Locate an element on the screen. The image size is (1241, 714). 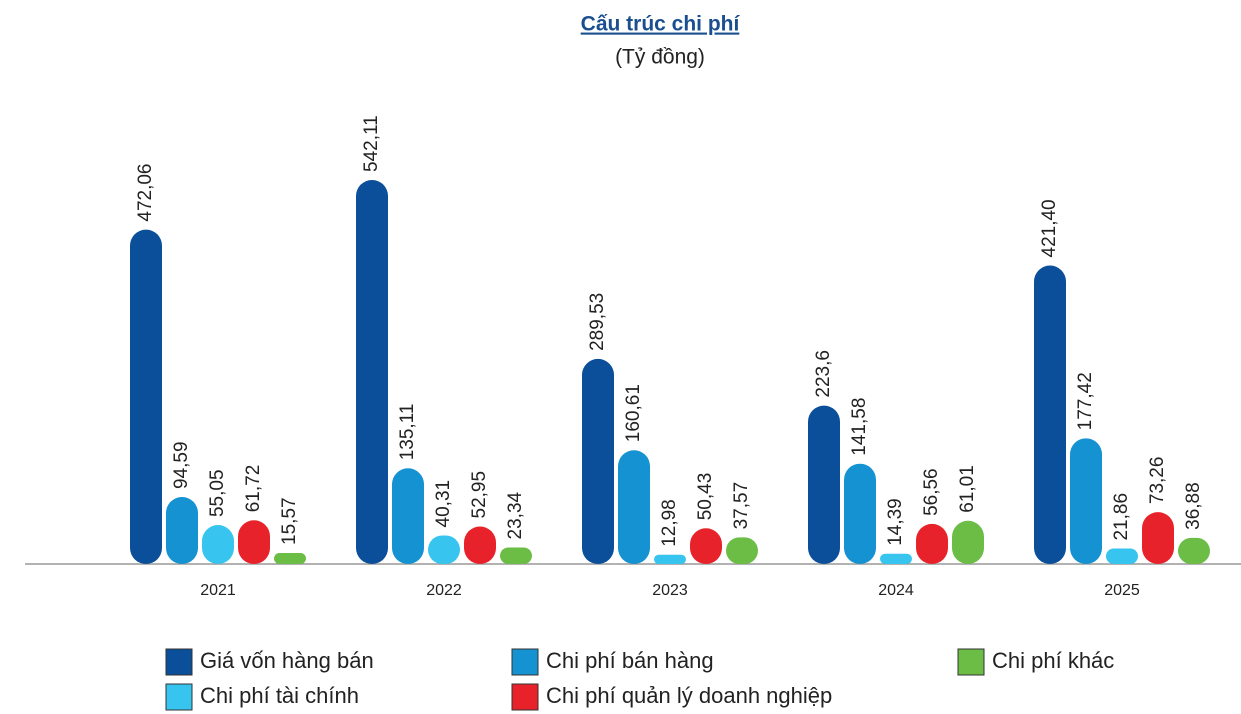
value-label: 542,11 is located at coordinates (371, 143).